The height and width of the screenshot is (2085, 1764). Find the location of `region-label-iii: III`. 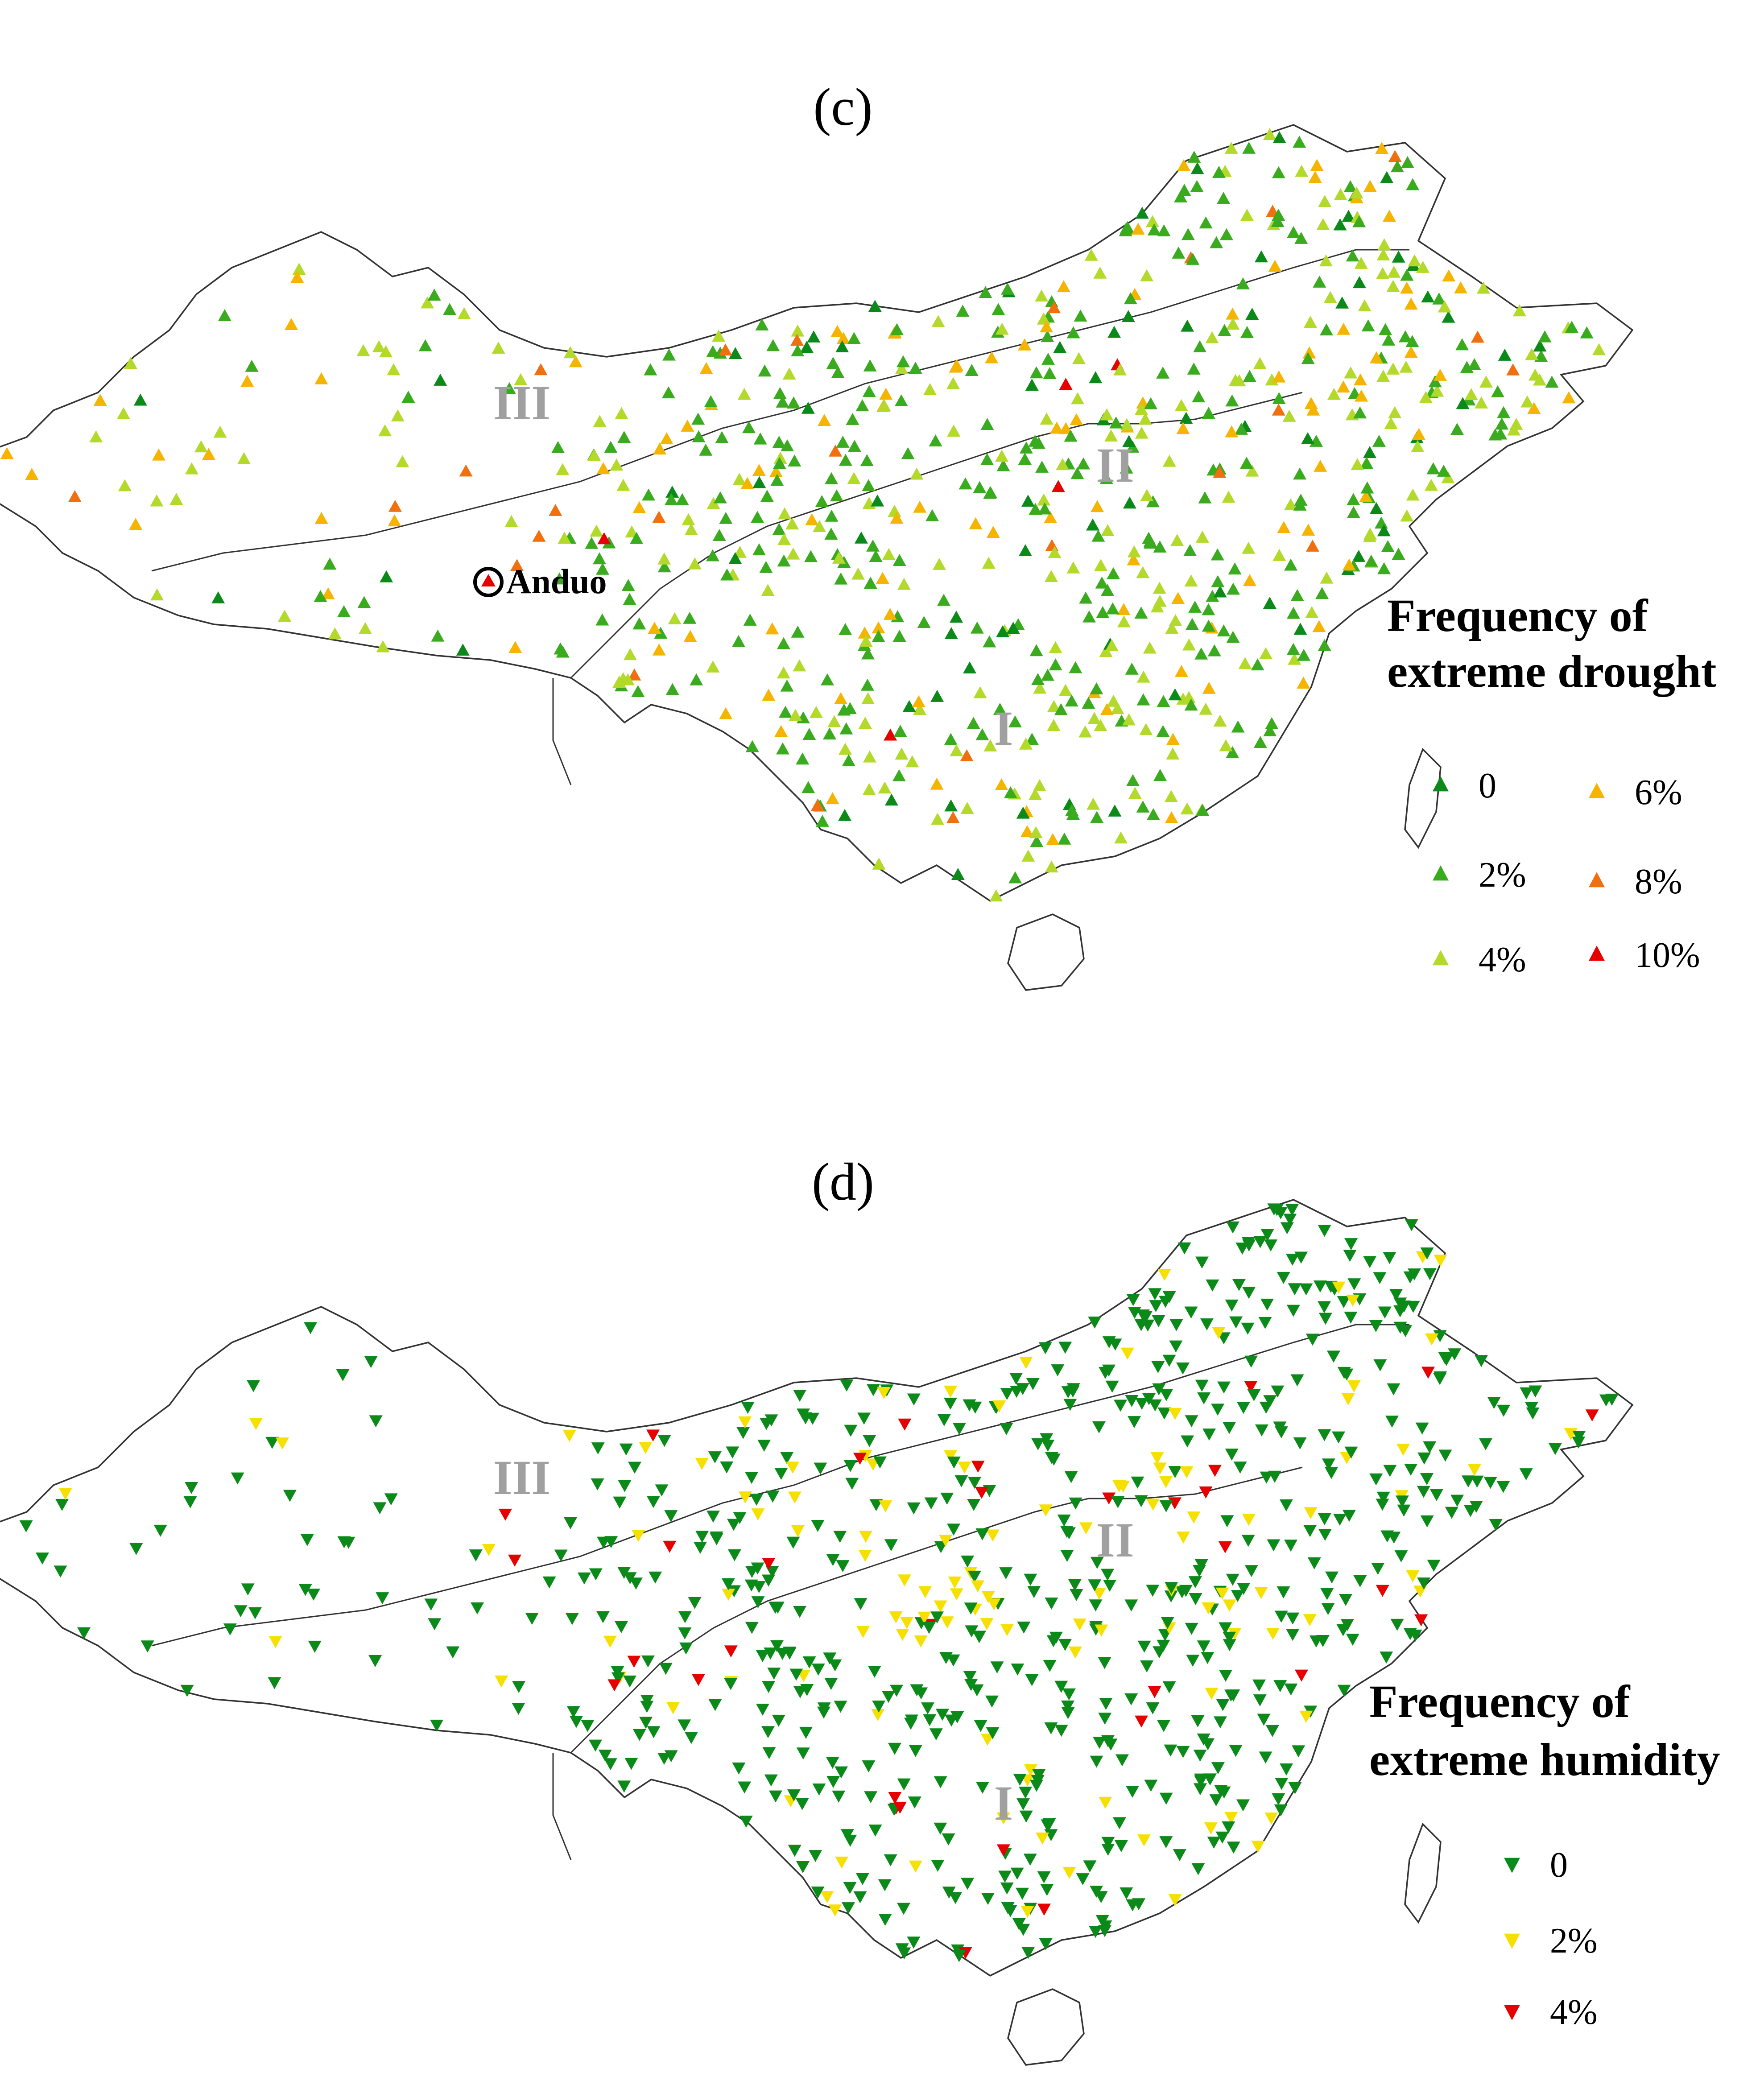

region-label-iii: III is located at coordinates (521, 1477).